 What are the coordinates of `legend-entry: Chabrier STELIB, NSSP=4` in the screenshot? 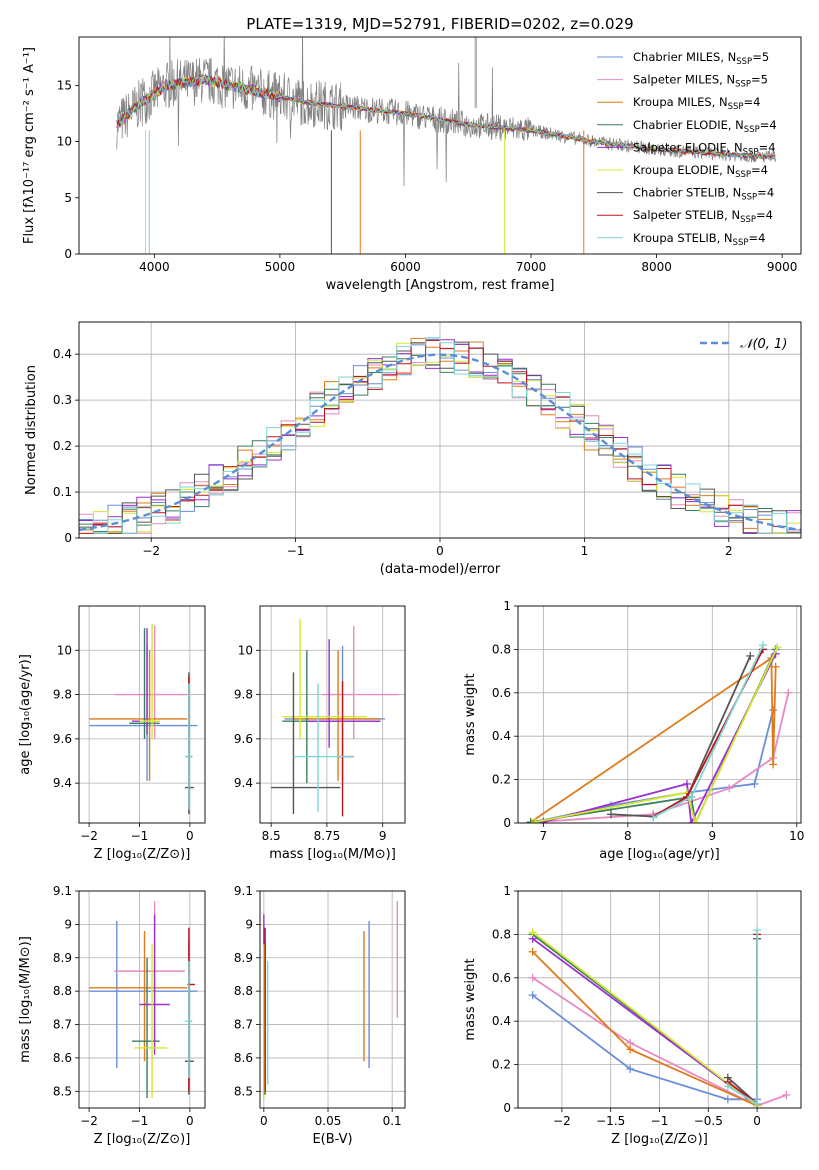 It's located at (703, 194).